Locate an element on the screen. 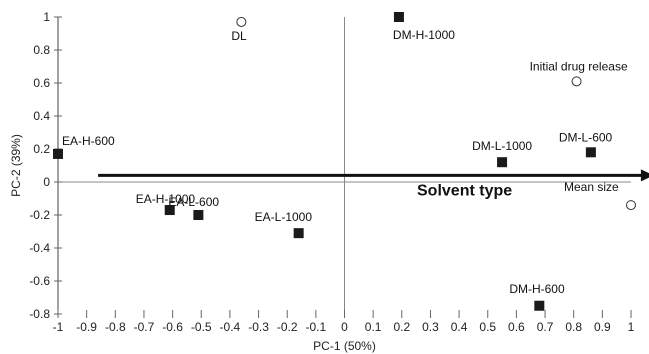 This screenshot has width=649, height=354. solvent-type-arrow: Solvent type is located at coordinates (373, 184).